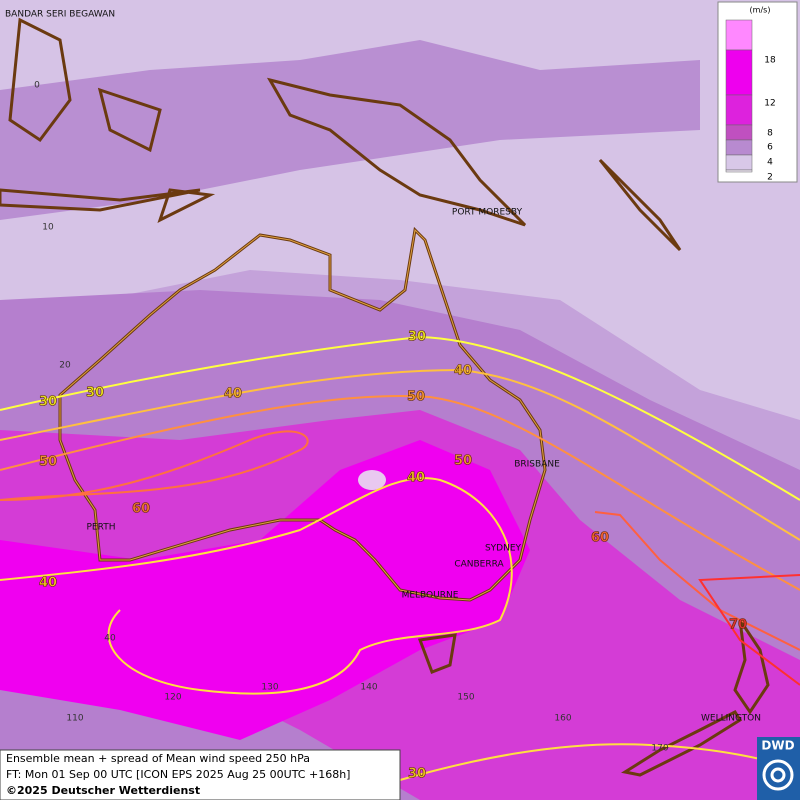 This screenshot has height=804, width=800. I want to click on lon-label: 110, so click(74, 719).